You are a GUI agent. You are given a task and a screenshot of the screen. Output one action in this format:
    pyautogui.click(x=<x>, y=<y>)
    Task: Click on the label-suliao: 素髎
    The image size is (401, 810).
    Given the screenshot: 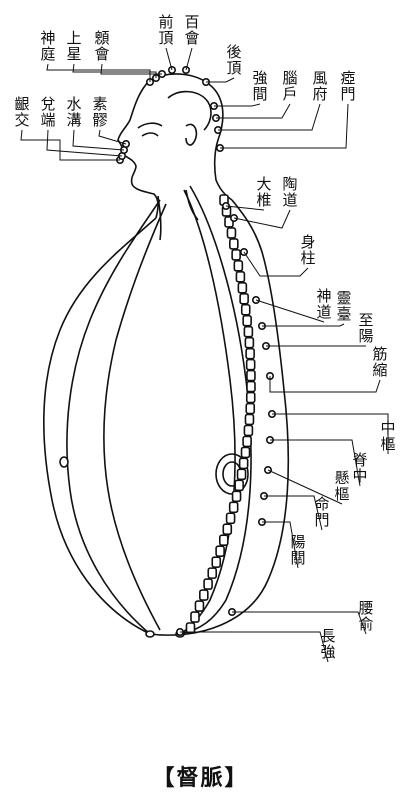 What is the action you would take?
    pyautogui.click(x=100, y=112)
    